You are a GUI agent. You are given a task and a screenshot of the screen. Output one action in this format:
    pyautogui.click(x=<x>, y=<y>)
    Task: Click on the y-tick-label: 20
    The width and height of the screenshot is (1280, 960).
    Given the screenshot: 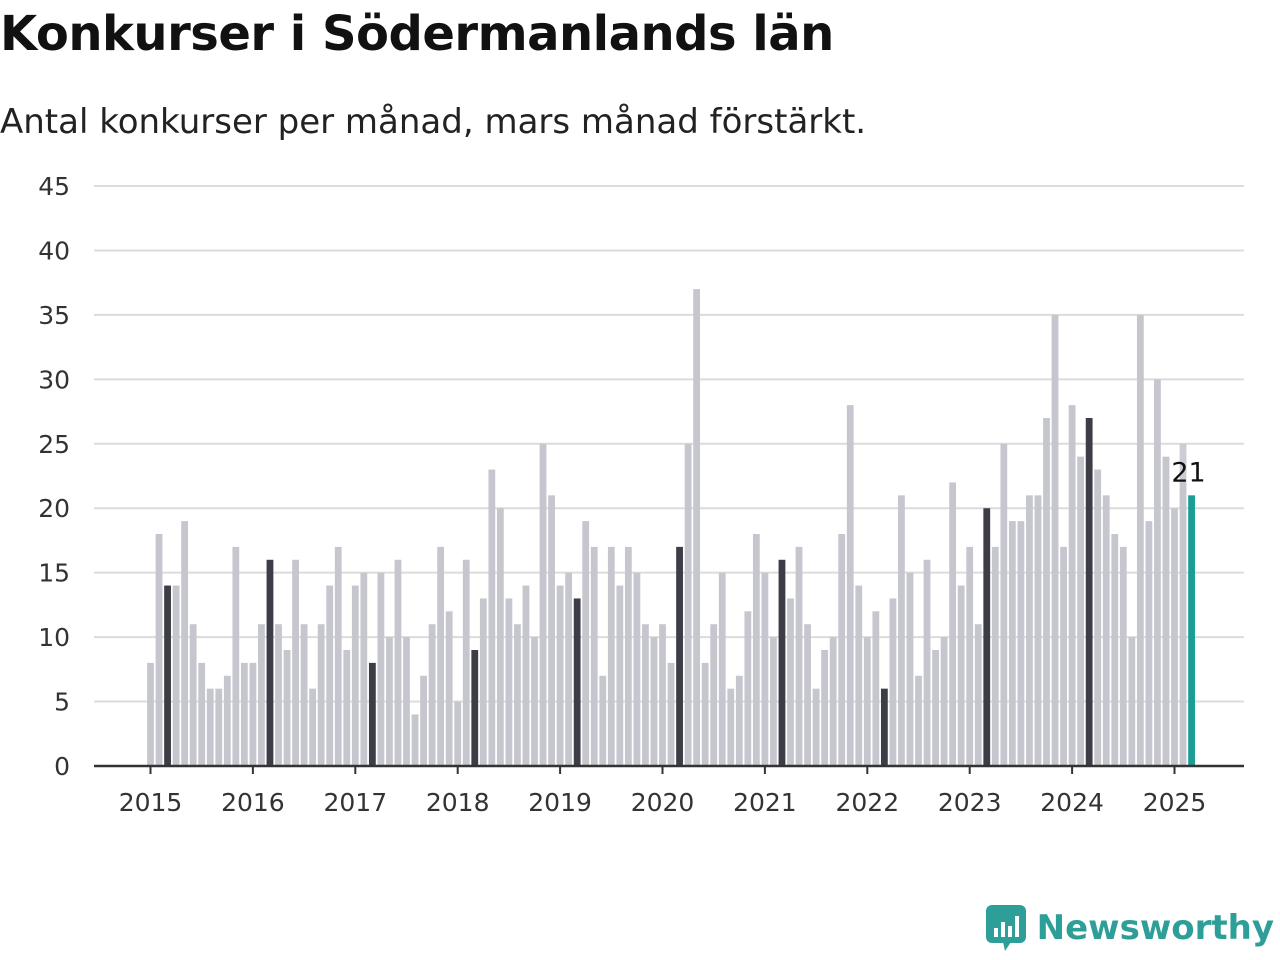 What is the action you would take?
    pyautogui.click(x=54, y=508)
    